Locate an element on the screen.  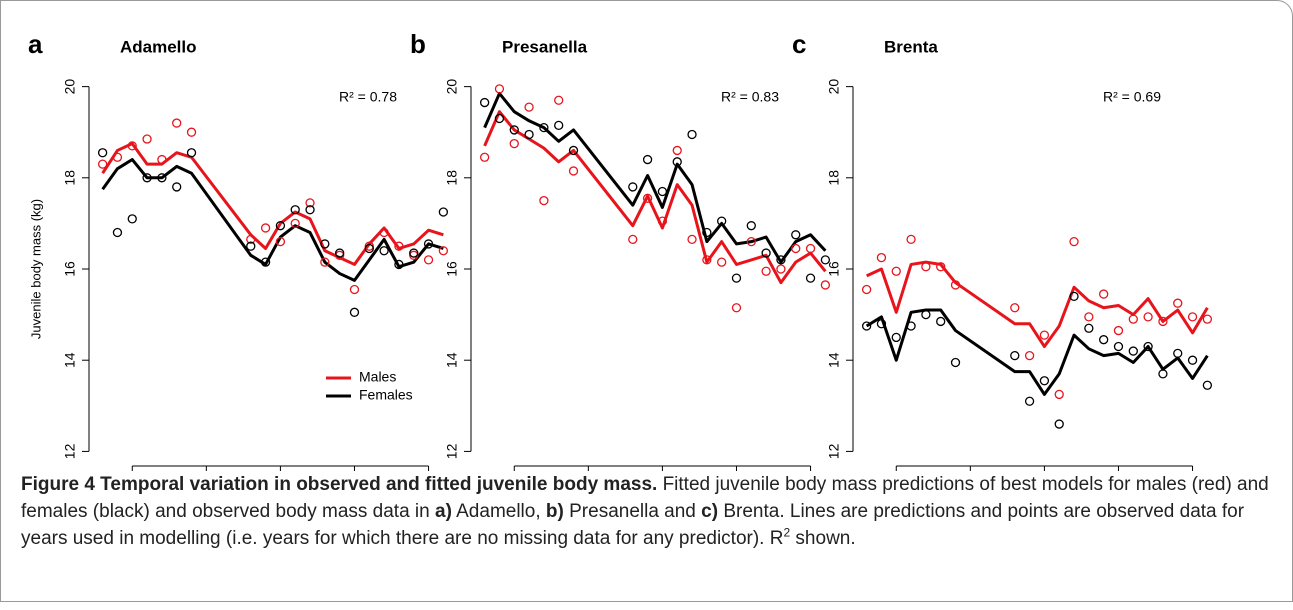
annotation: R² = 0.69 is located at coordinates (1132, 97).